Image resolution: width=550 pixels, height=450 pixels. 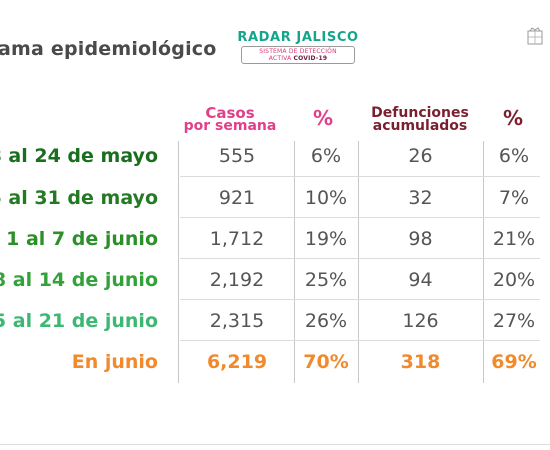 I want to click on cell-casos: 1,712, so click(x=237, y=239).